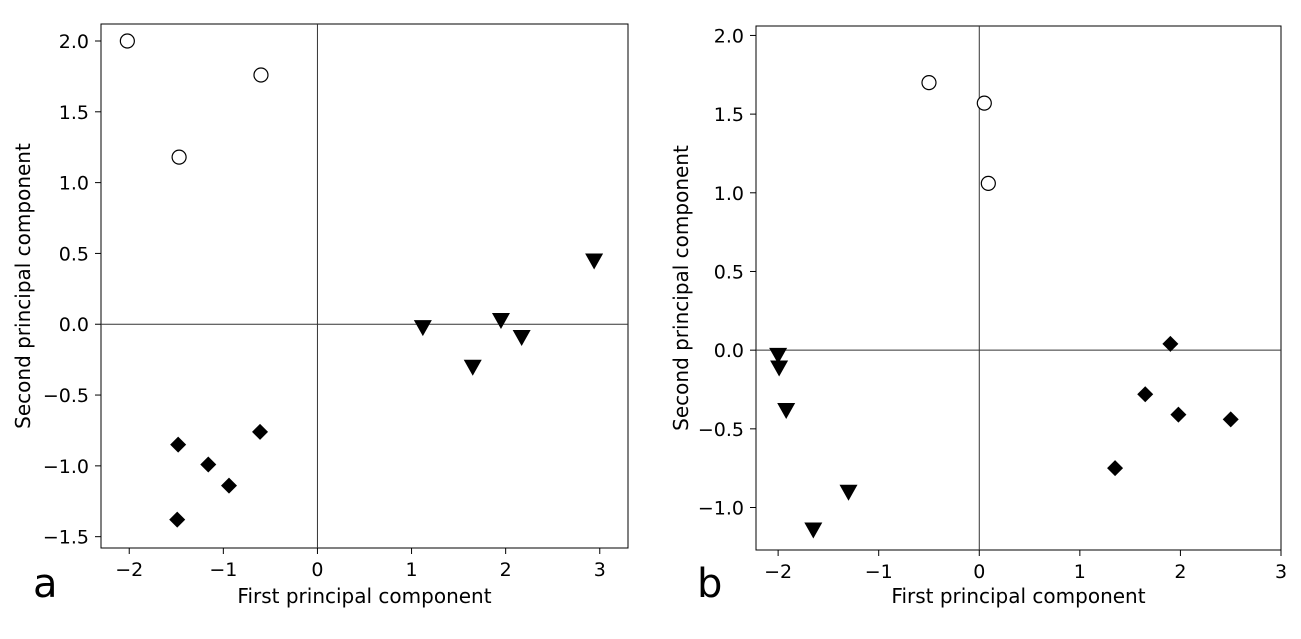 The height and width of the screenshot is (639, 1301). Describe the element at coordinates (66, 538) in the screenshot. I see `y-tick-label: −1.5` at that location.